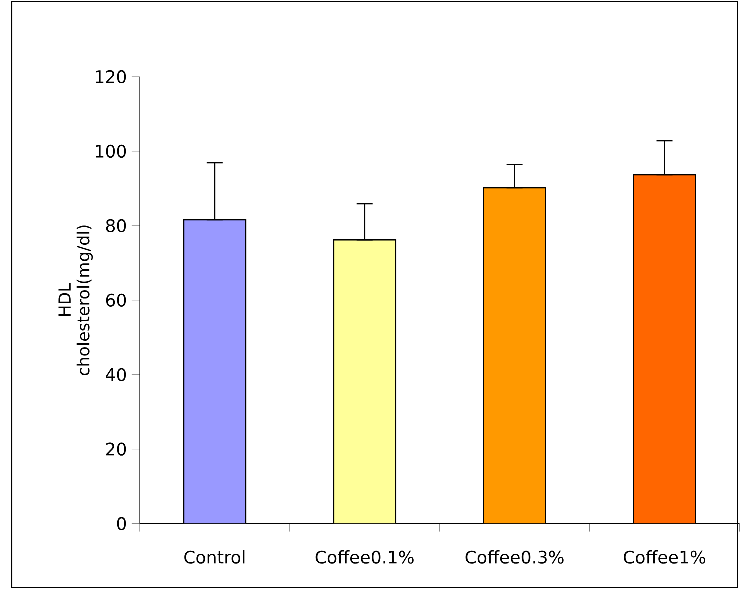  Describe the element at coordinates (116, 375) in the screenshot. I see `y-tick-label: 40` at that location.